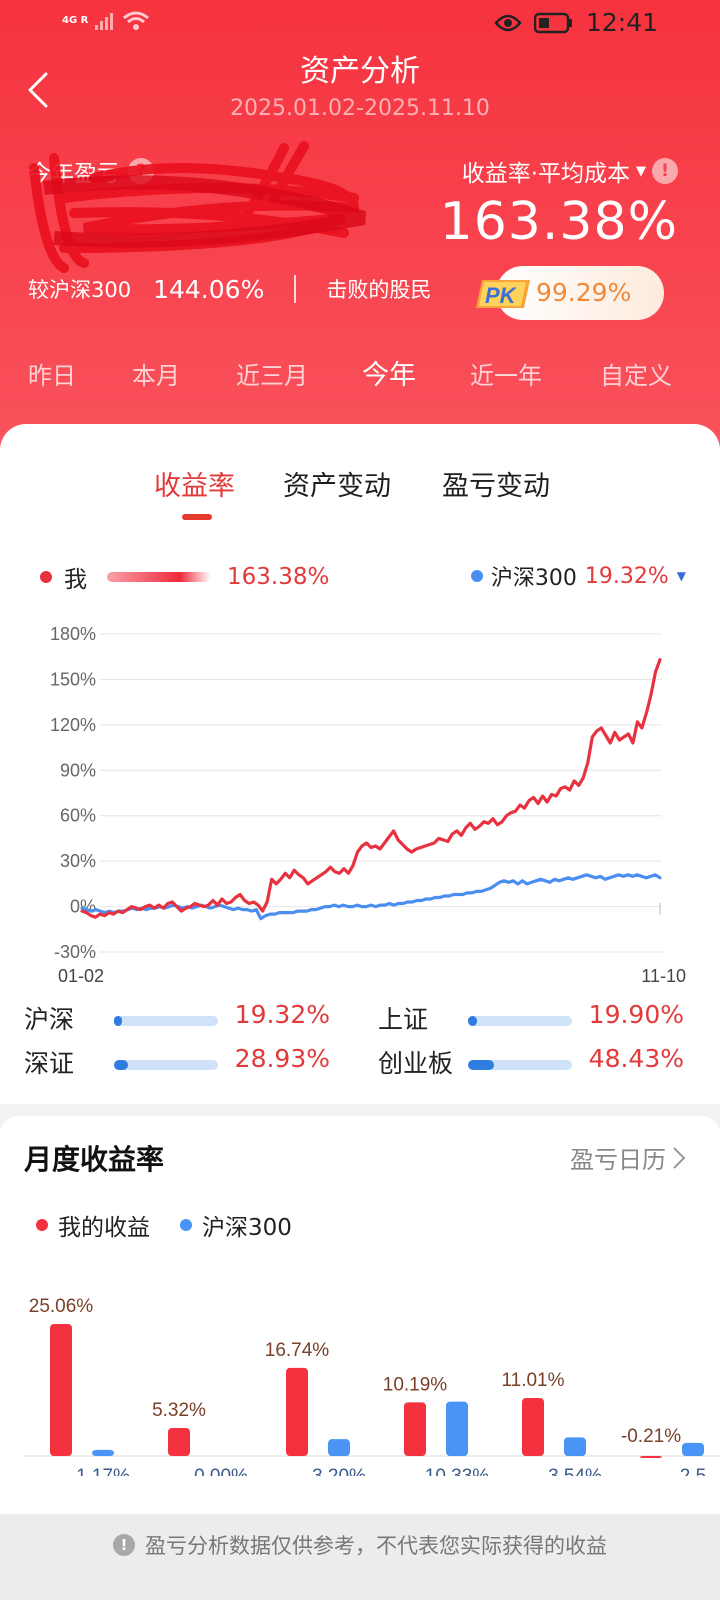 Image resolution: width=720 pixels, height=1600 pixels. Describe the element at coordinates (94, 1159) in the screenshot. I see `monthly-title: 月度收益率` at that location.